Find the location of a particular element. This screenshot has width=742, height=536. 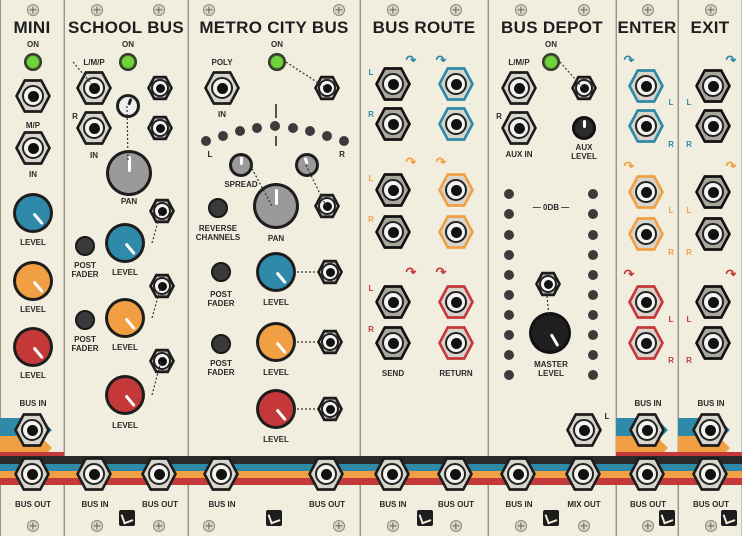

enter-bus-out-jack is located at coordinates (647, 474).